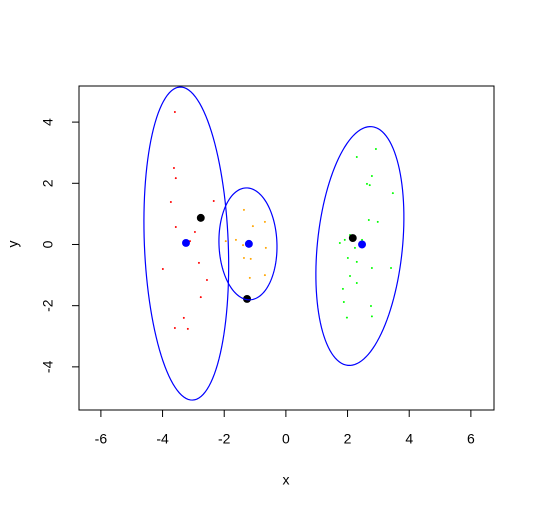 The width and height of the screenshot is (535, 509). What do you see at coordinates (48, 305) in the screenshot?
I see `y-tick-label: -2` at bounding box center [48, 305].